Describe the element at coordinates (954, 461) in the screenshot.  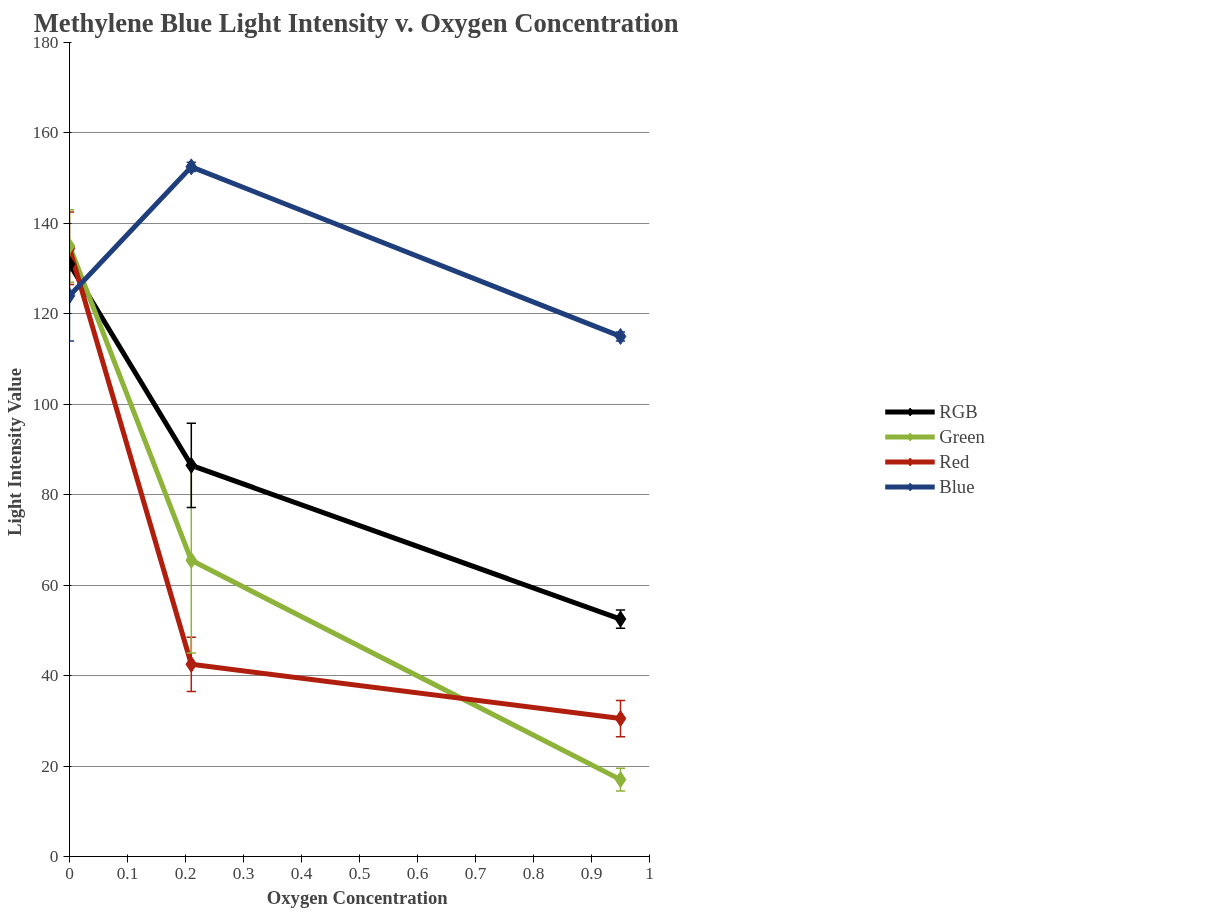
I see `legend-label: Red` at that location.